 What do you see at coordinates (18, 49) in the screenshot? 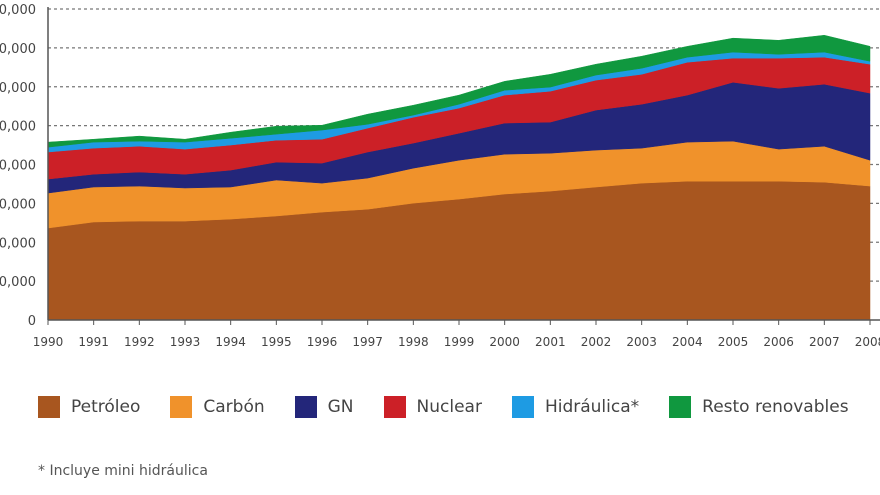
I see `y-tick-label: 140,000` at bounding box center [18, 49].